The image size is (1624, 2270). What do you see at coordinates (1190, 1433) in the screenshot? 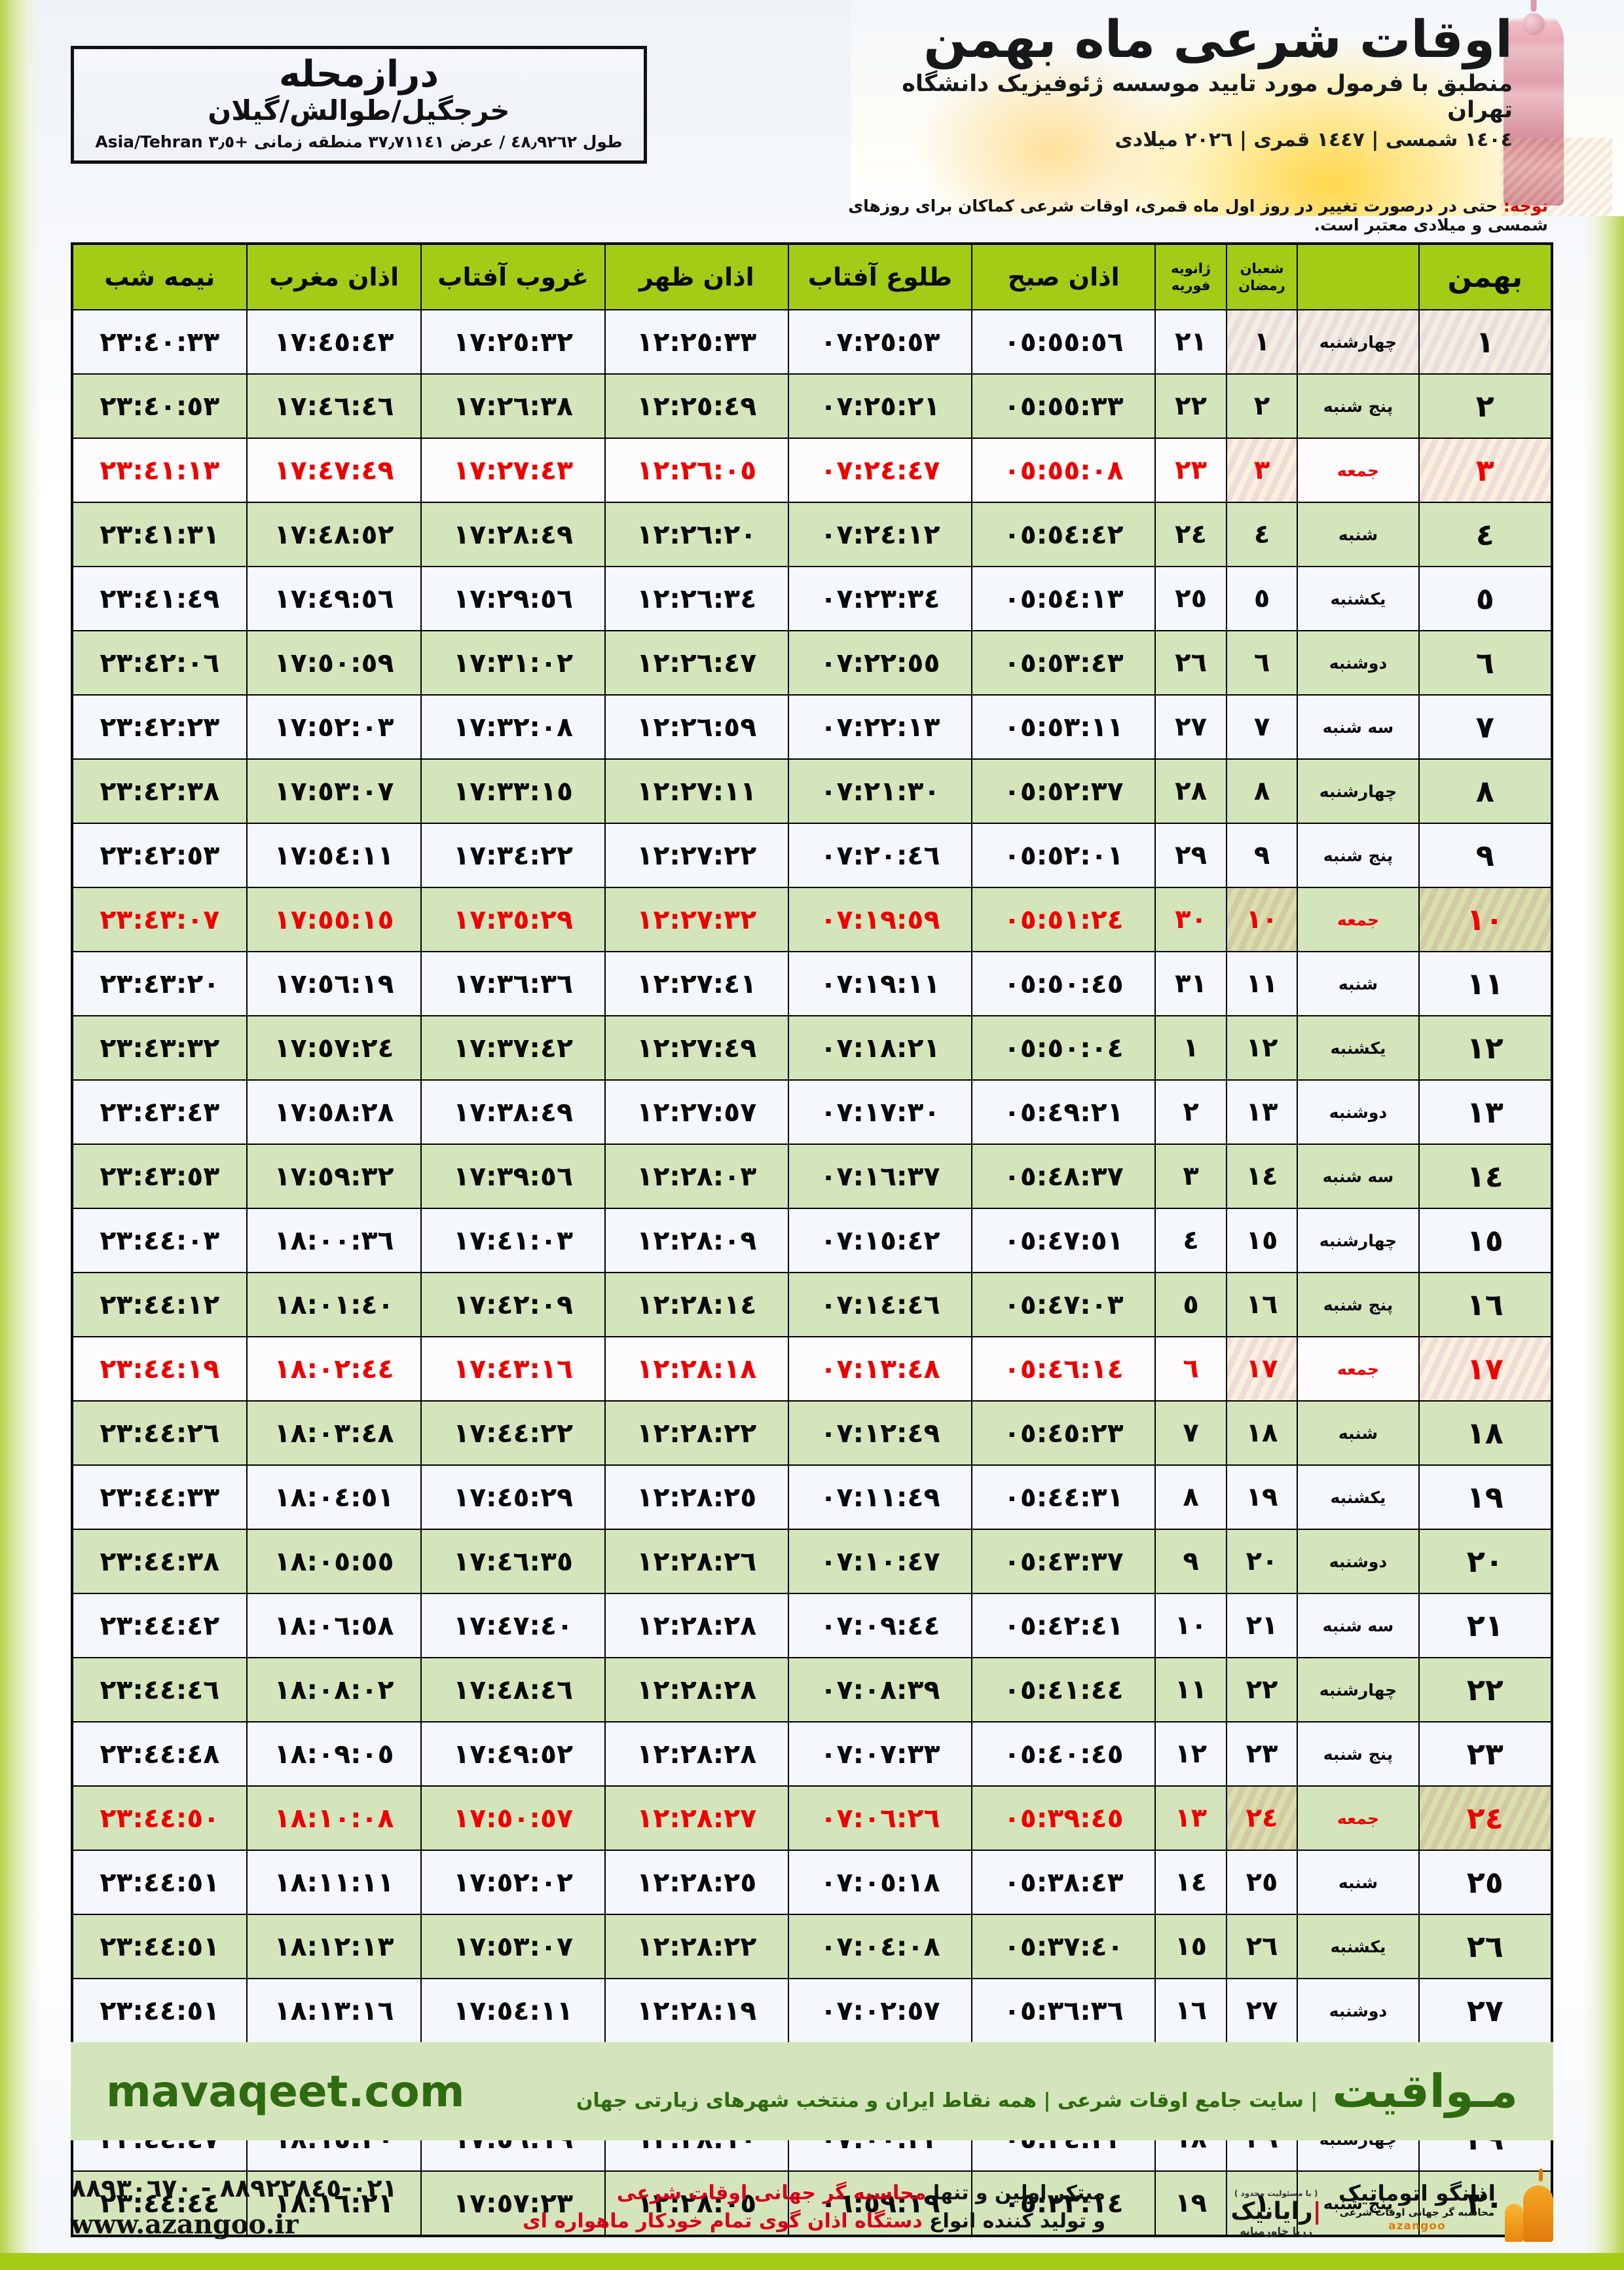
I see `cell-greg: ٧` at bounding box center [1190, 1433].